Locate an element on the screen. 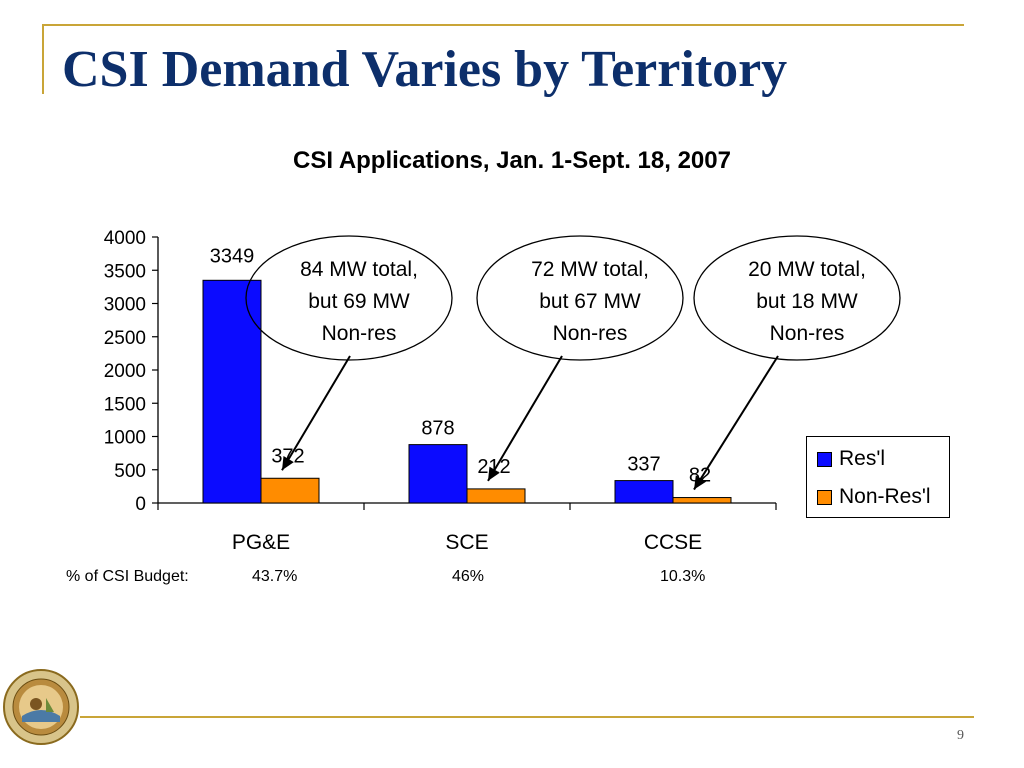 This screenshot has height=768, width=1024. legend-item-res: Res'l is located at coordinates (851, 459).